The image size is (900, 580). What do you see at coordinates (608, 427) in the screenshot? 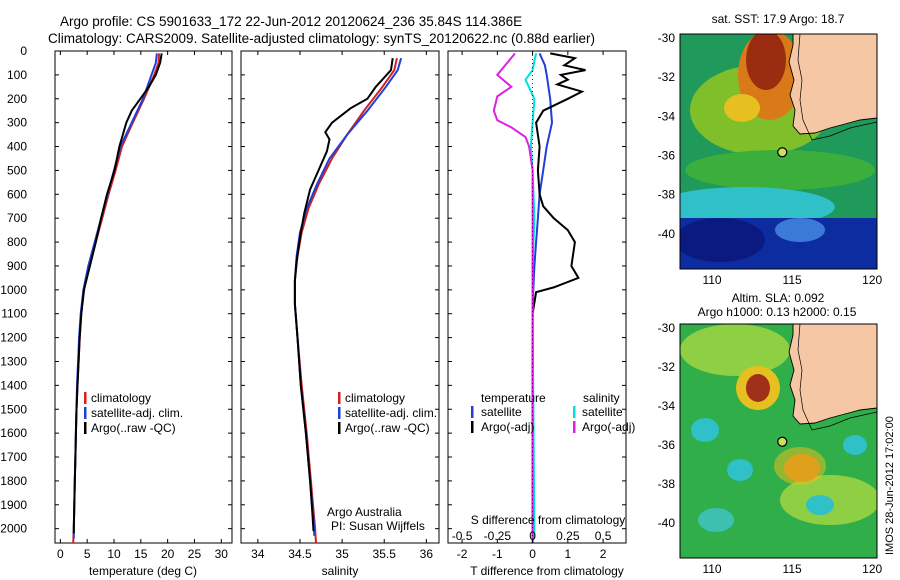
I see `legend-s-argo: Argo(-adj)` at bounding box center [608, 427].